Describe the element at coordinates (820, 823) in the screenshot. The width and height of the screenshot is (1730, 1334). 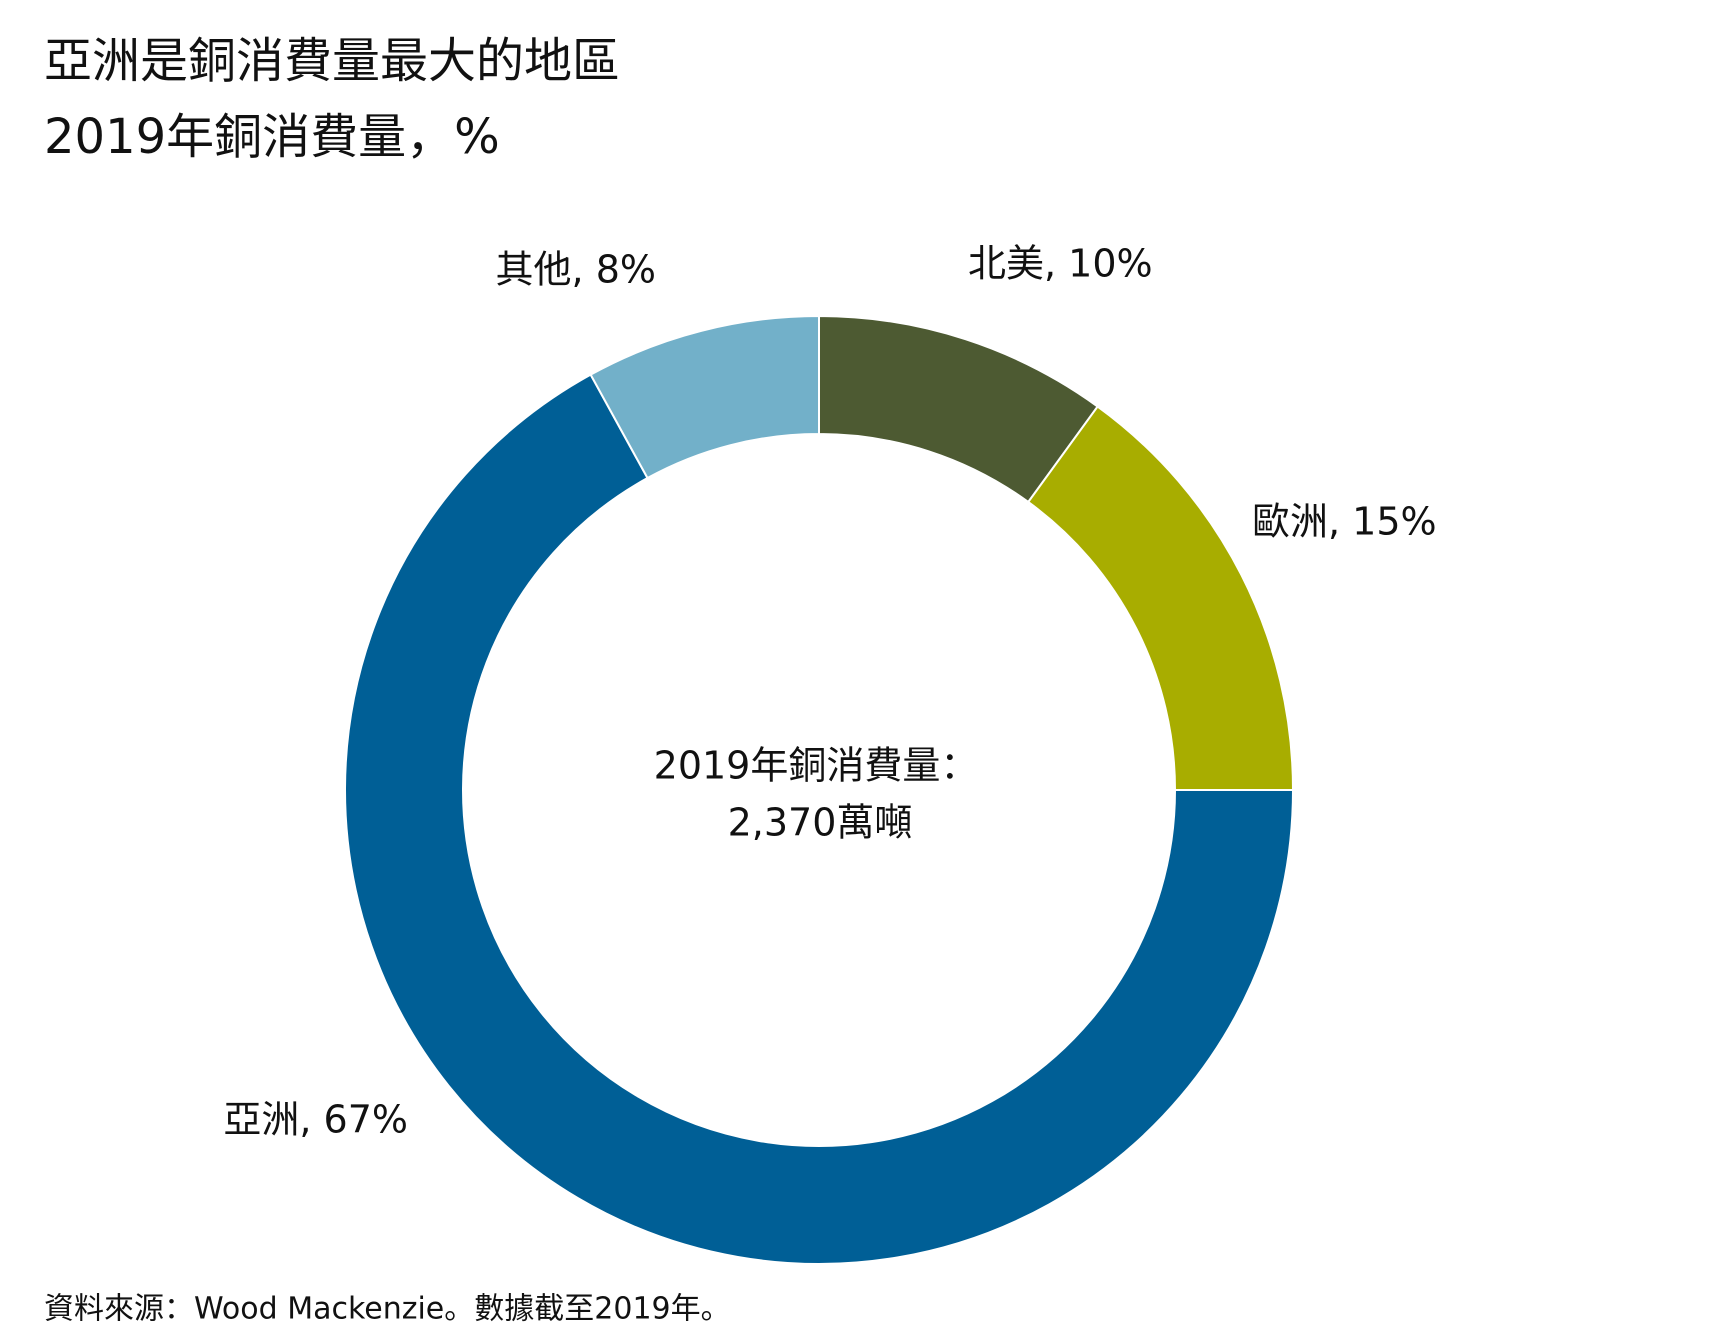
I see `center-value: 2,370萬噸` at that location.